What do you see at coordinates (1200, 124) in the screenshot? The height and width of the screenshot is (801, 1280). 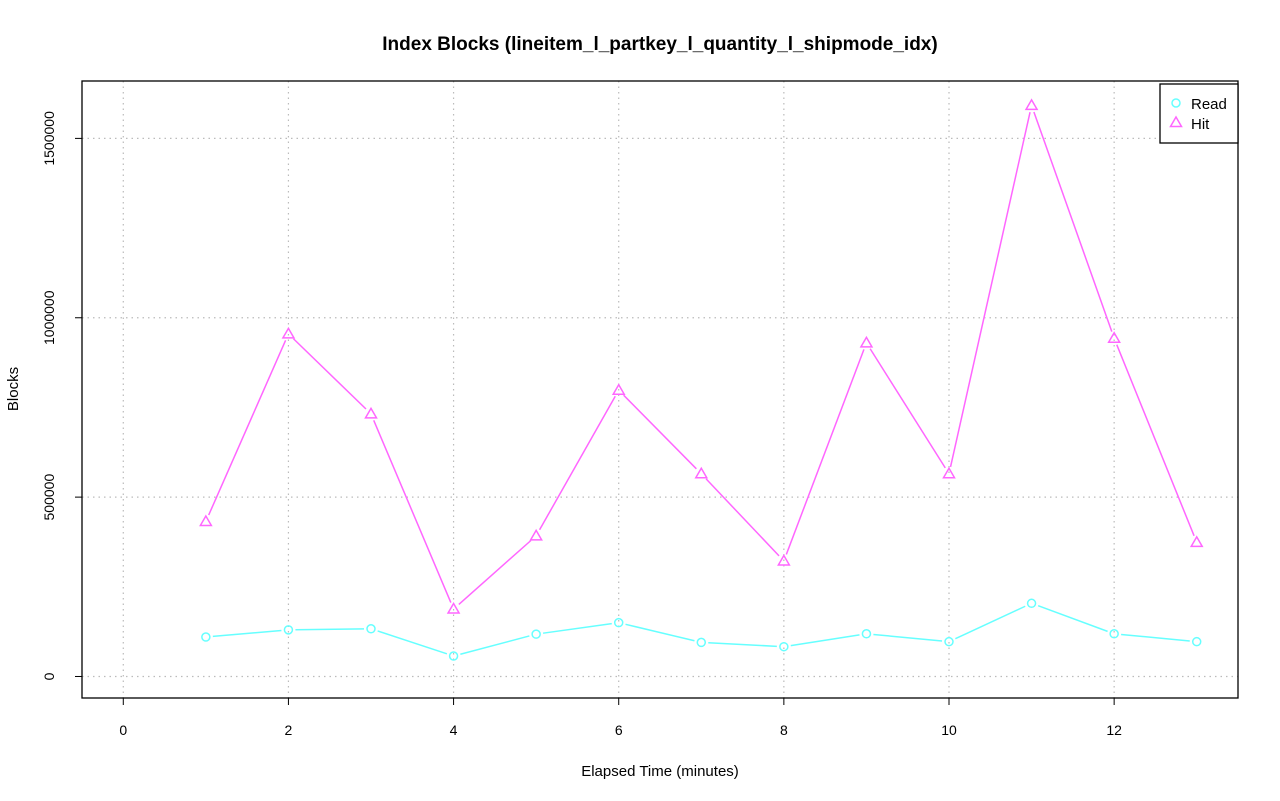 I see `legend-hit-label: Hit` at bounding box center [1200, 124].